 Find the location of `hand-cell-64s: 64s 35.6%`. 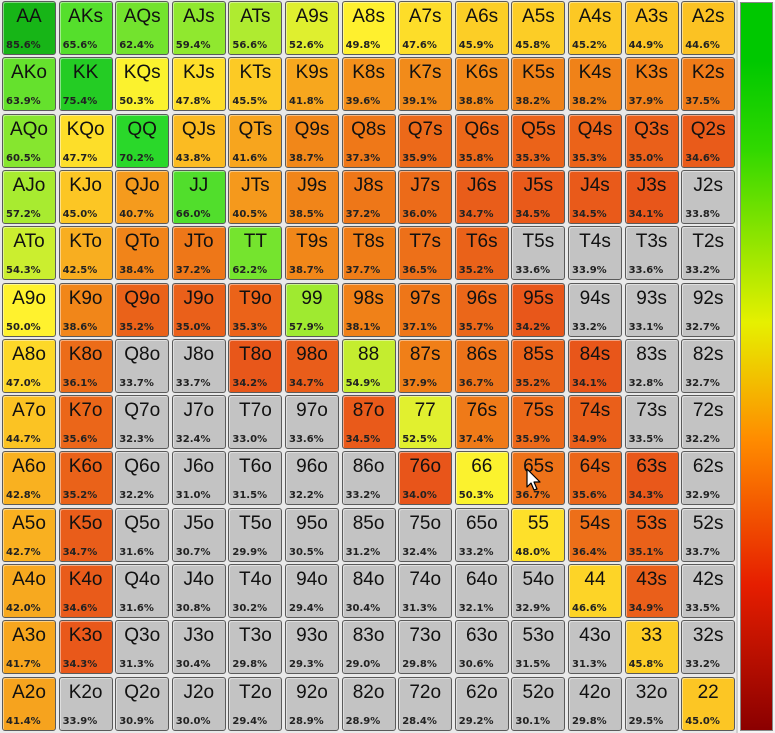

hand-cell-64s: 64s 35.6% is located at coordinates (595, 478).